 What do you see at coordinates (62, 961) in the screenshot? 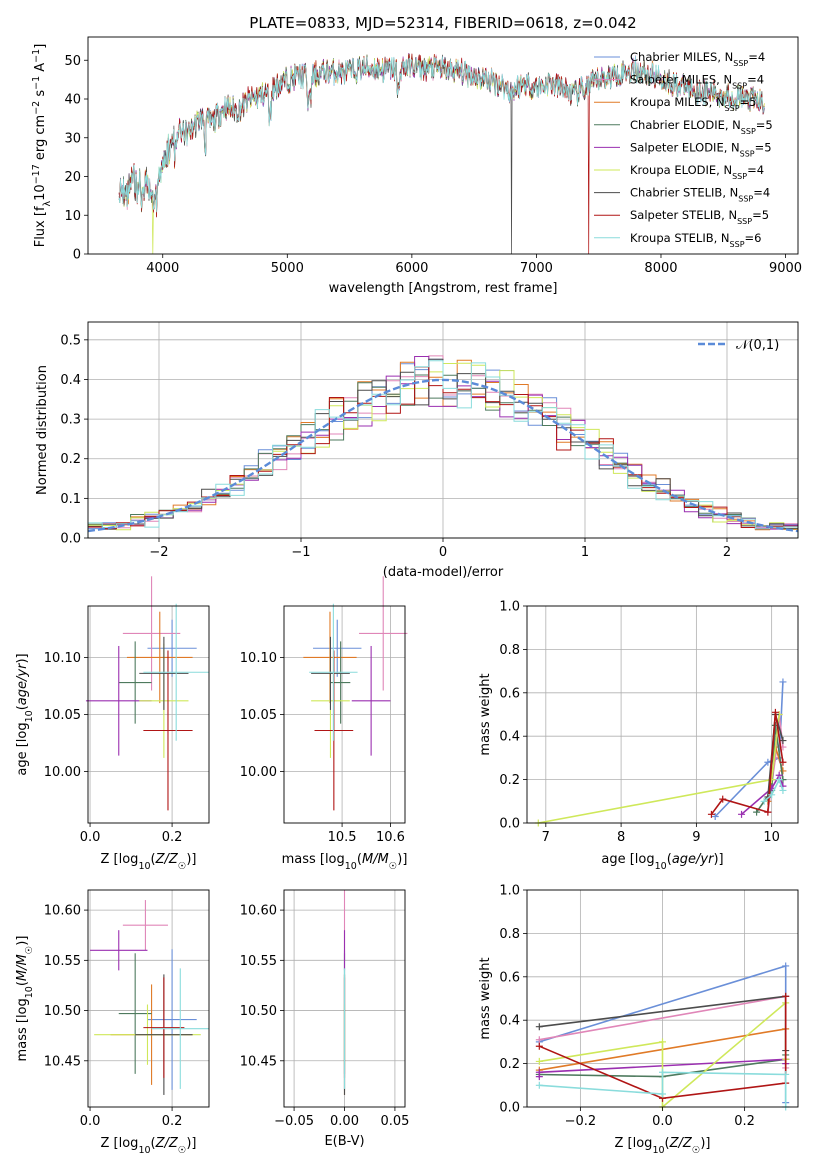
I see `y-tick-label: 10.55` at bounding box center [62, 961].